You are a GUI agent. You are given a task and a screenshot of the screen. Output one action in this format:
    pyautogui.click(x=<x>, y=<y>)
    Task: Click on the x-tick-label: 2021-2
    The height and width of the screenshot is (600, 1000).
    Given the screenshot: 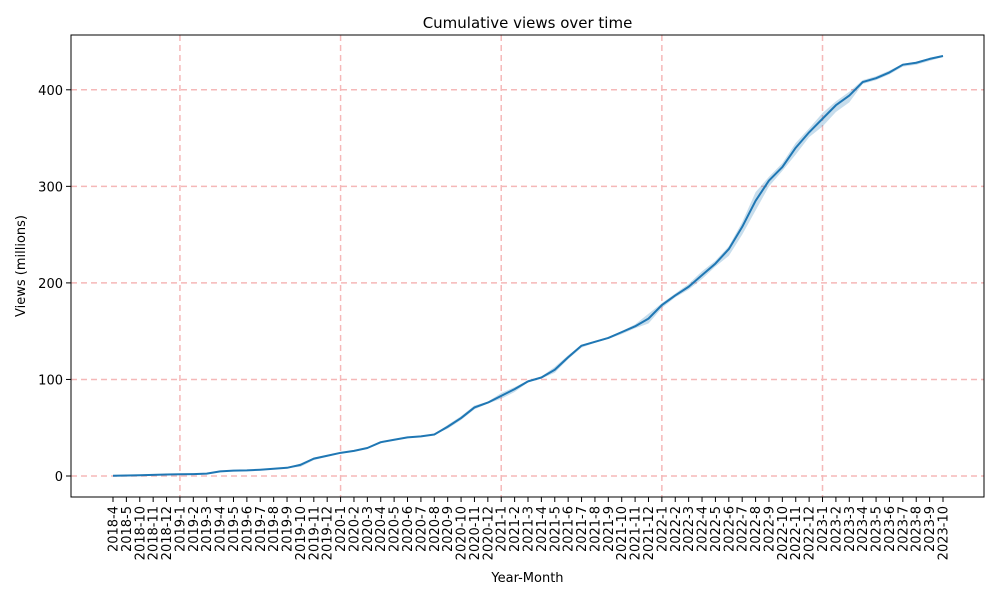 What is the action you would take?
    pyautogui.click(x=515, y=529)
    